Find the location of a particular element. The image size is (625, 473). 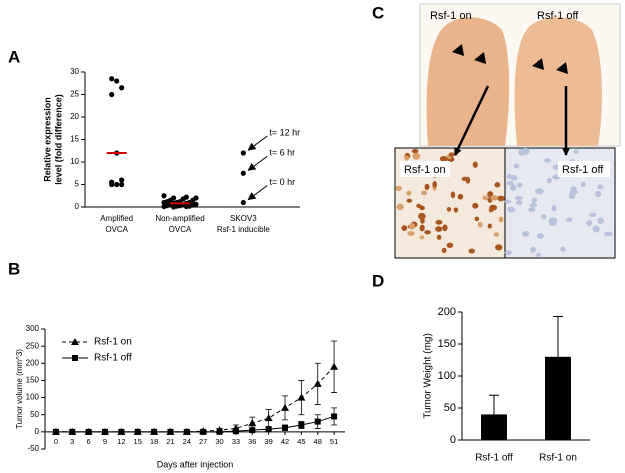

x-tick-label: Amplified is located at coordinates (116, 218).